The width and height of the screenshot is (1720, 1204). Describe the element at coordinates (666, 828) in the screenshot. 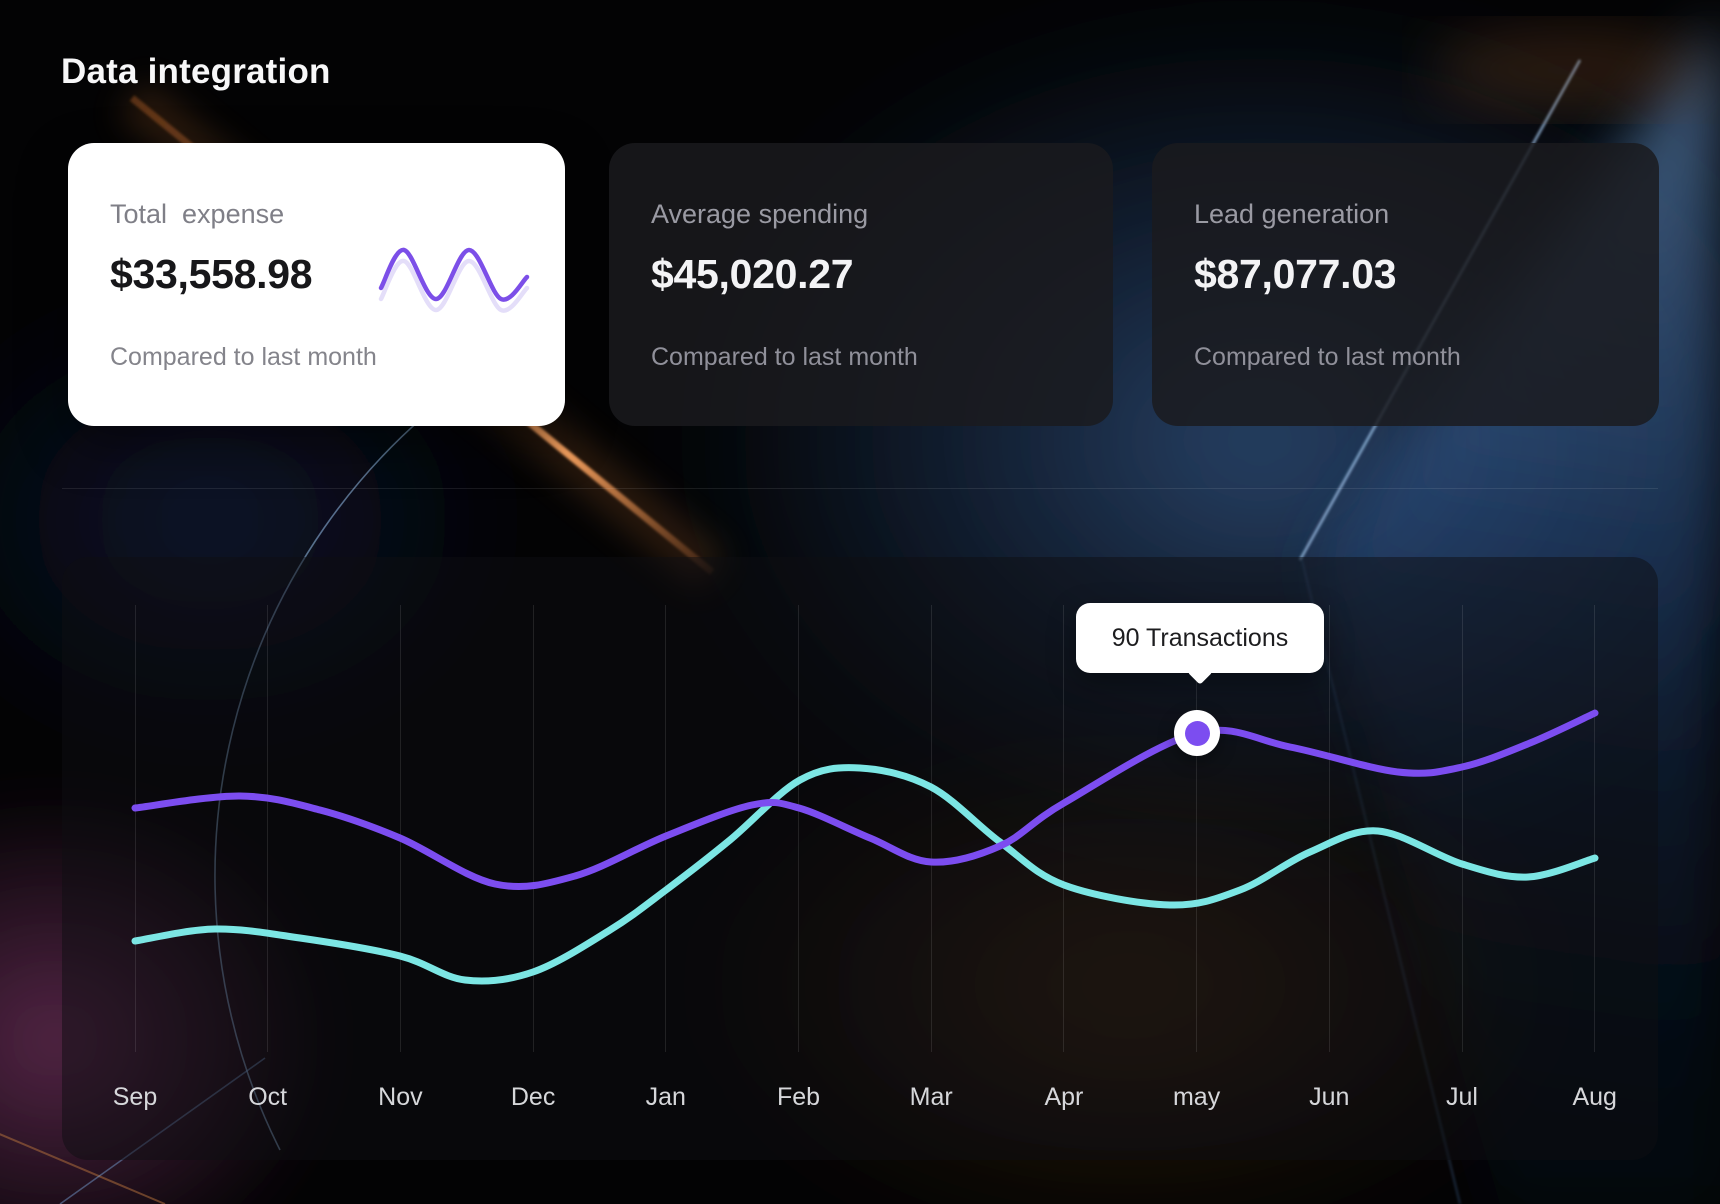

I see `gridline-Jan` at that location.